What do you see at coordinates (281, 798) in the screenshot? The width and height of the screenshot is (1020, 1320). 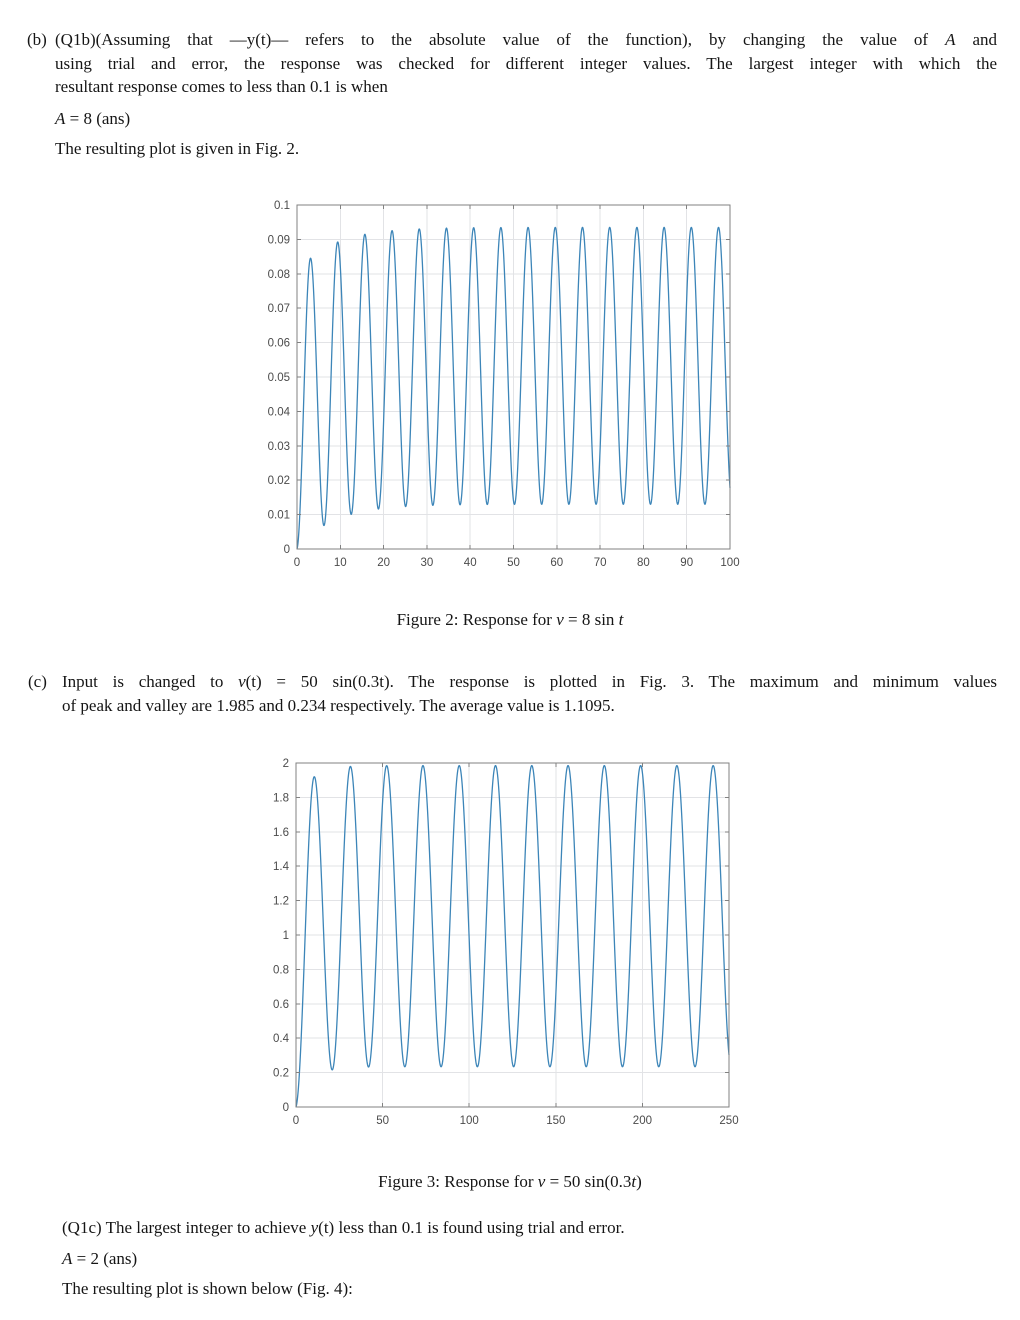 I see `y-tick-label: 1.8` at bounding box center [281, 798].